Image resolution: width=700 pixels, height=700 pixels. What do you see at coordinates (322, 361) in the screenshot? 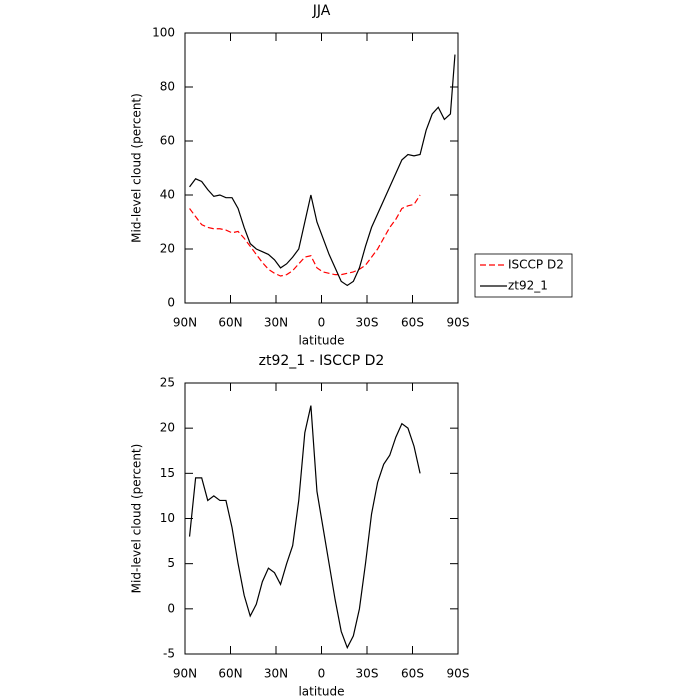
I see `chart-title: zt92_1 - ISCCP D2` at bounding box center [322, 361].